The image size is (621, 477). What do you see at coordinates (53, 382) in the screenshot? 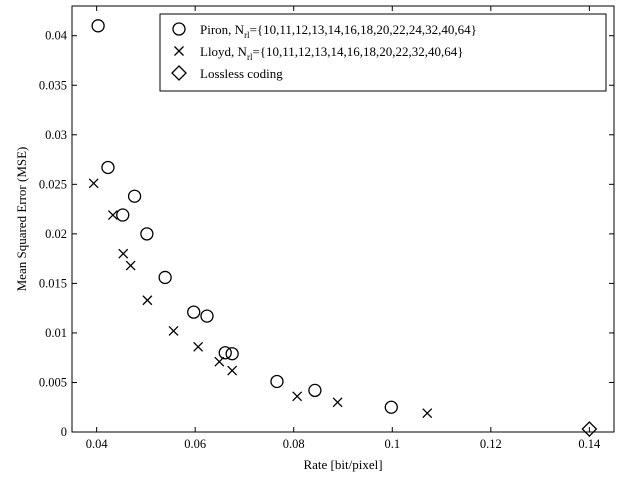
I see `y-tick-label: 0.005` at bounding box center [53, 382].